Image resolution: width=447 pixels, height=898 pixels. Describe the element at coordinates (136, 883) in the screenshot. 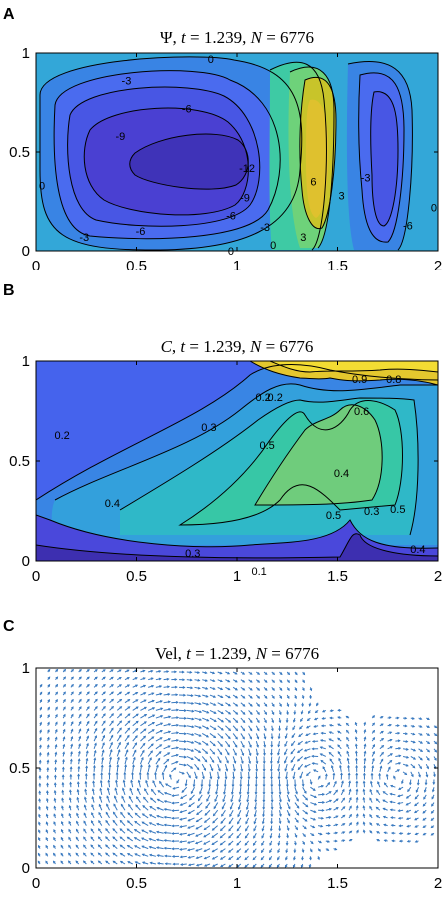

I see `x-tick-label: 0.5` at that location.